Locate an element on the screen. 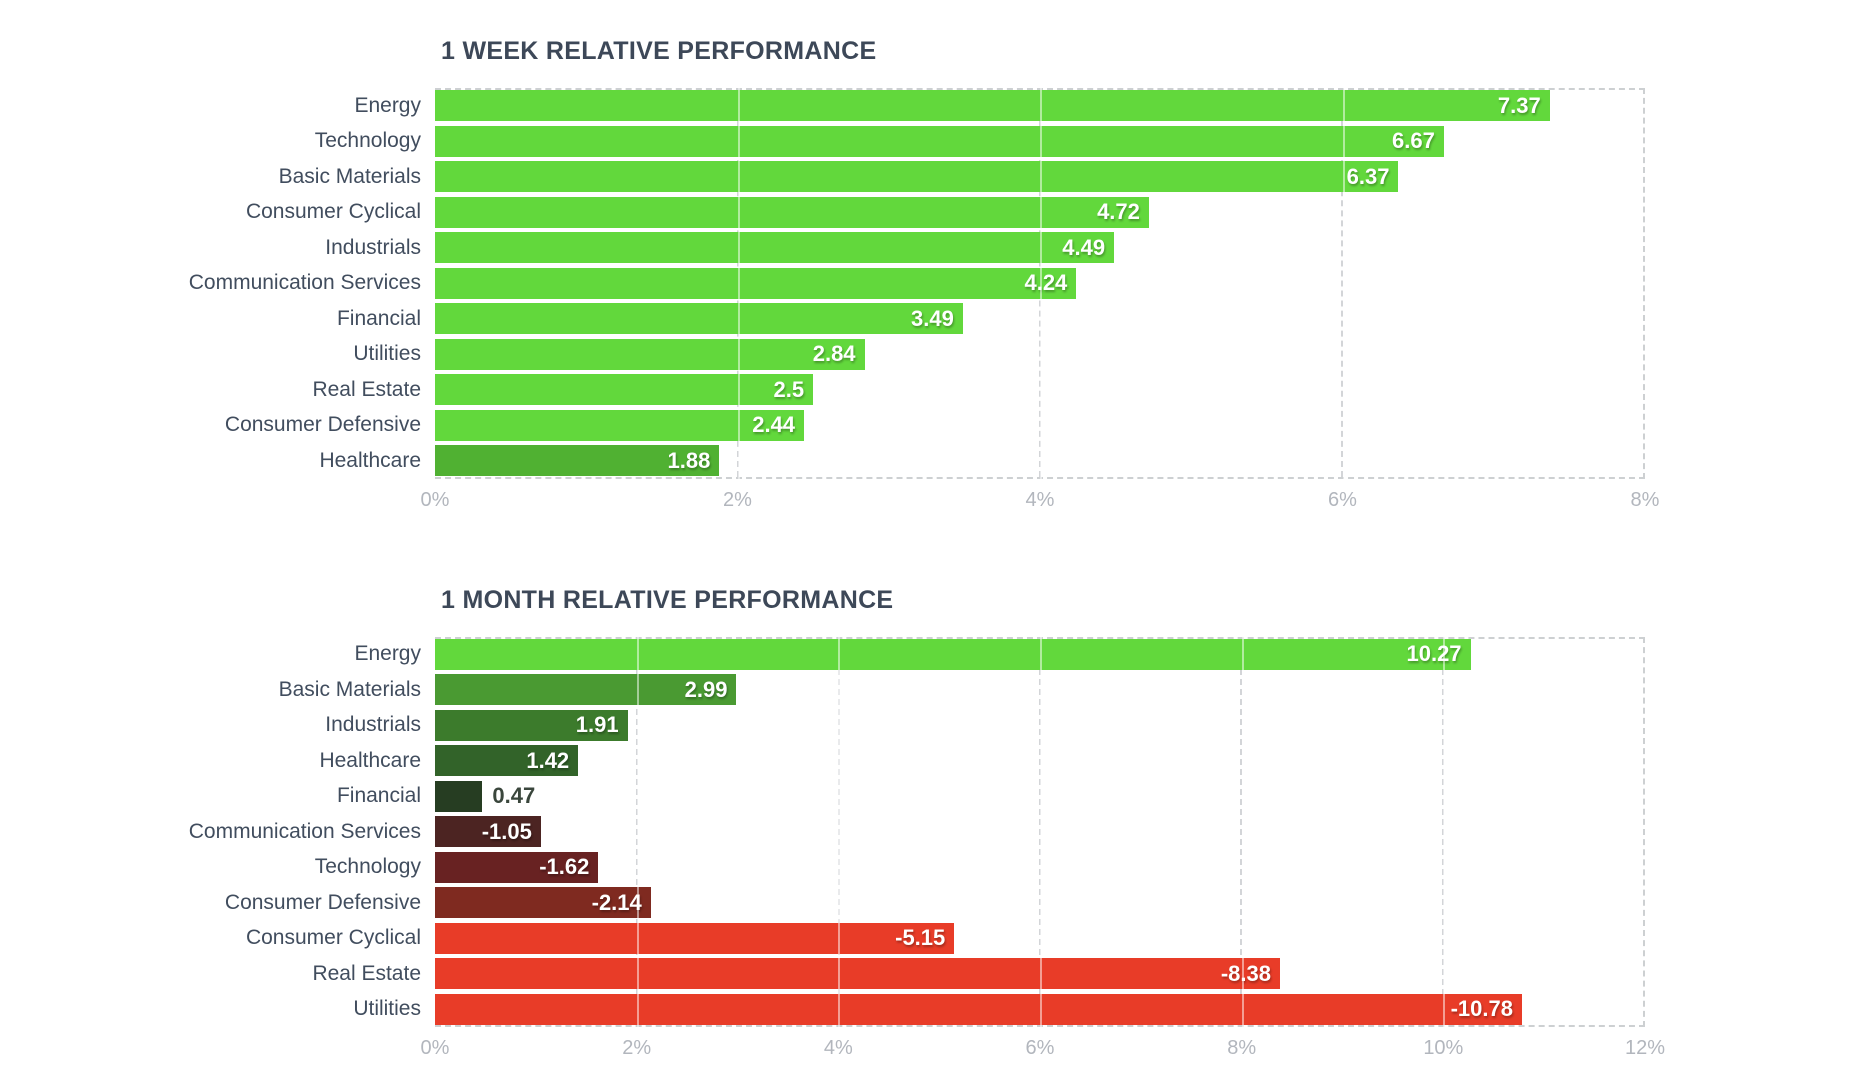 The height and width of the screenshot is (1088, 1860). bar-value-label: -1.05 is located at coordinates (506, 831).